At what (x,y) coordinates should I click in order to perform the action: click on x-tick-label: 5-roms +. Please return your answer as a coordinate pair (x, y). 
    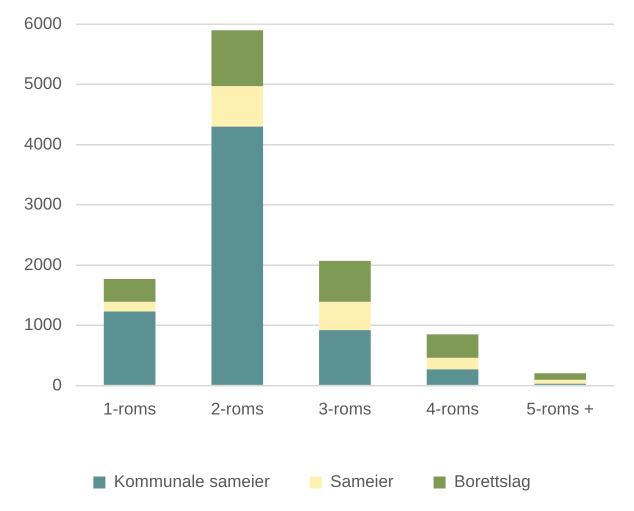
    Looking at the image, I should click on (560, 408).